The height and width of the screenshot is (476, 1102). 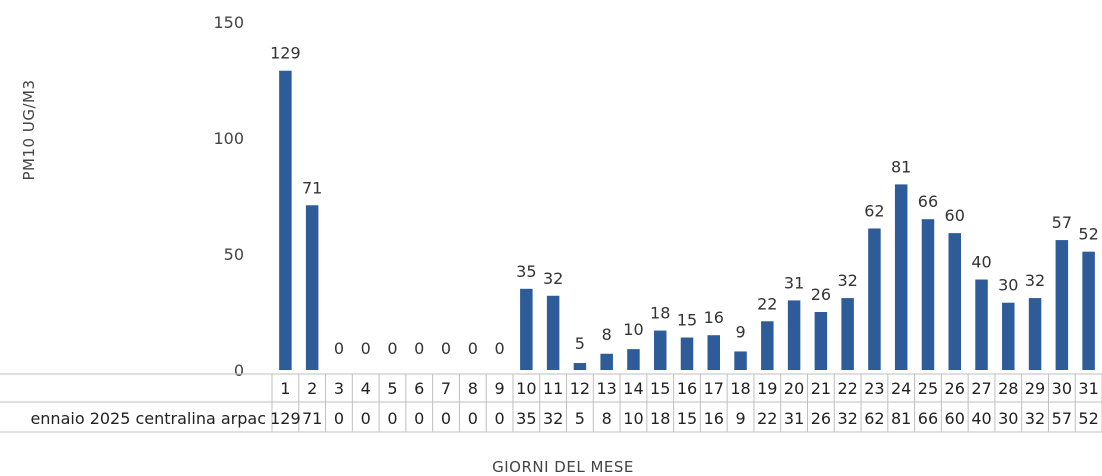 What do you see at coordinates (794, 388) in the screenshot?
I see `x-tick-label: 20` at bounding box center [794, 388].